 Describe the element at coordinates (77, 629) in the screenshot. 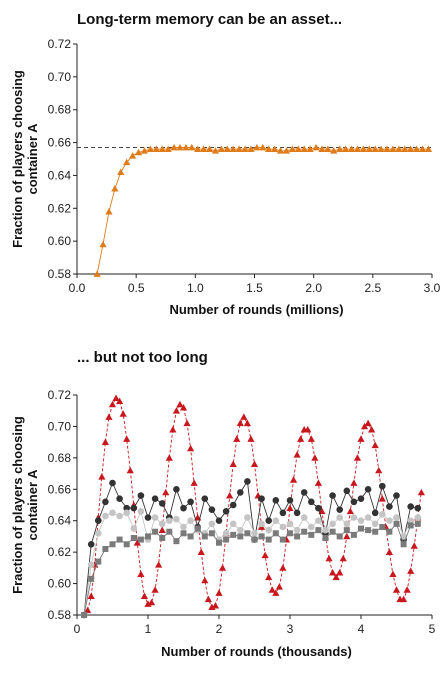

I see `x-tick-label: 0` at that location.